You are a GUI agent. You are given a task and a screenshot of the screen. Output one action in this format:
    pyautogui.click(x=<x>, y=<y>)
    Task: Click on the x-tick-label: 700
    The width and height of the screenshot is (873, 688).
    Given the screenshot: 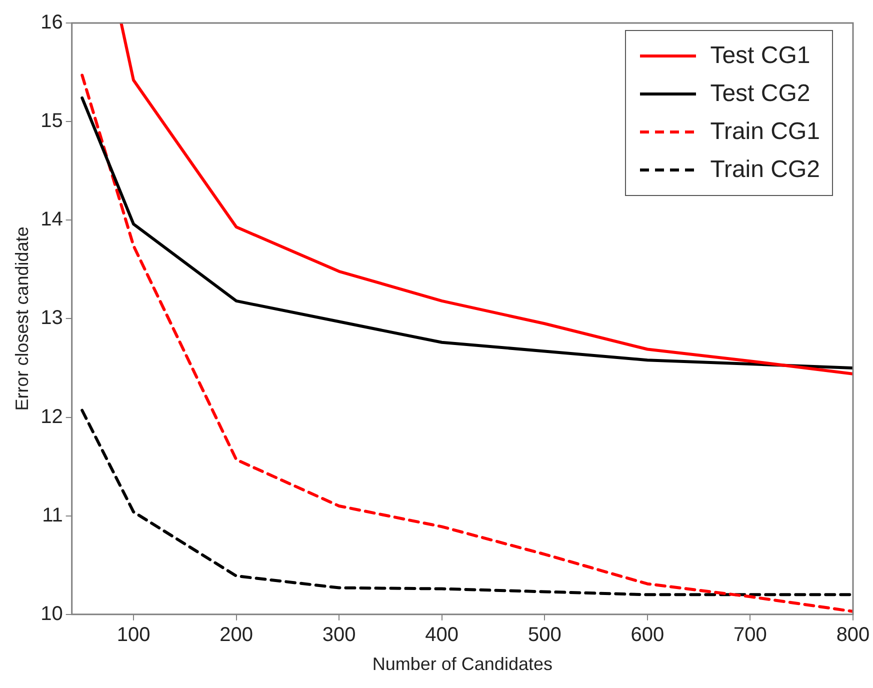 What is the action you would take?
    pyautogui.click(x=750, y=635)
    